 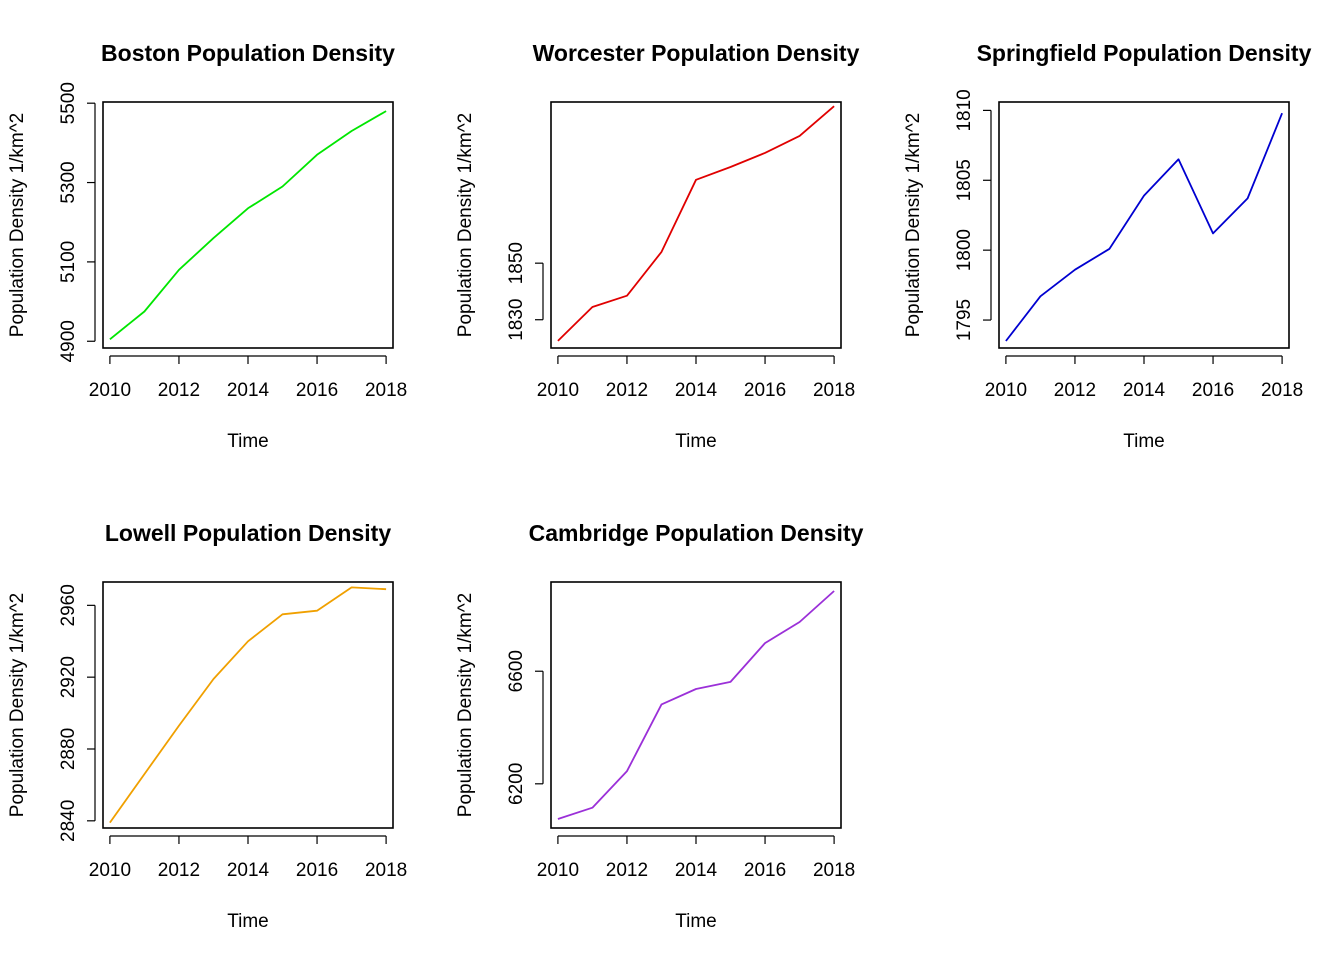 What do you see at coordinates (516, 320) in the screenshot?
I see `y-tick-label: 1830` at bounding box center [516, 320].